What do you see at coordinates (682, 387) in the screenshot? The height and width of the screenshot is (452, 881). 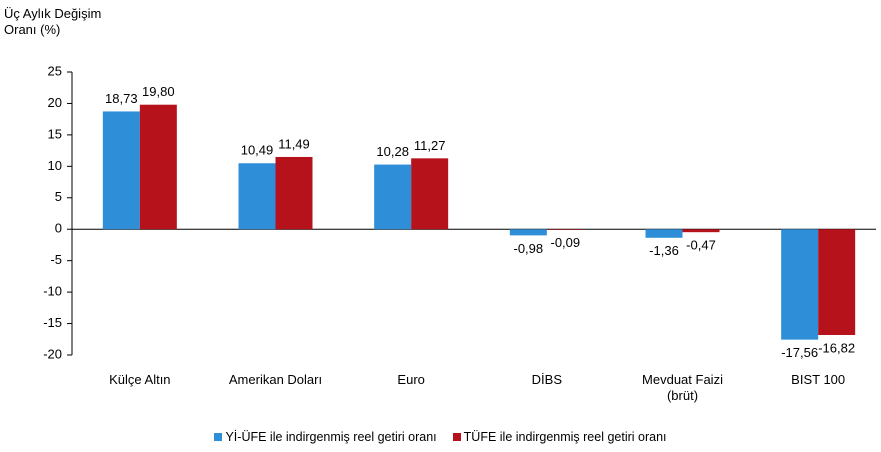 I see `x-tick-label: Mevduat Faizi (brüt)` at bounding box center [682, 387].